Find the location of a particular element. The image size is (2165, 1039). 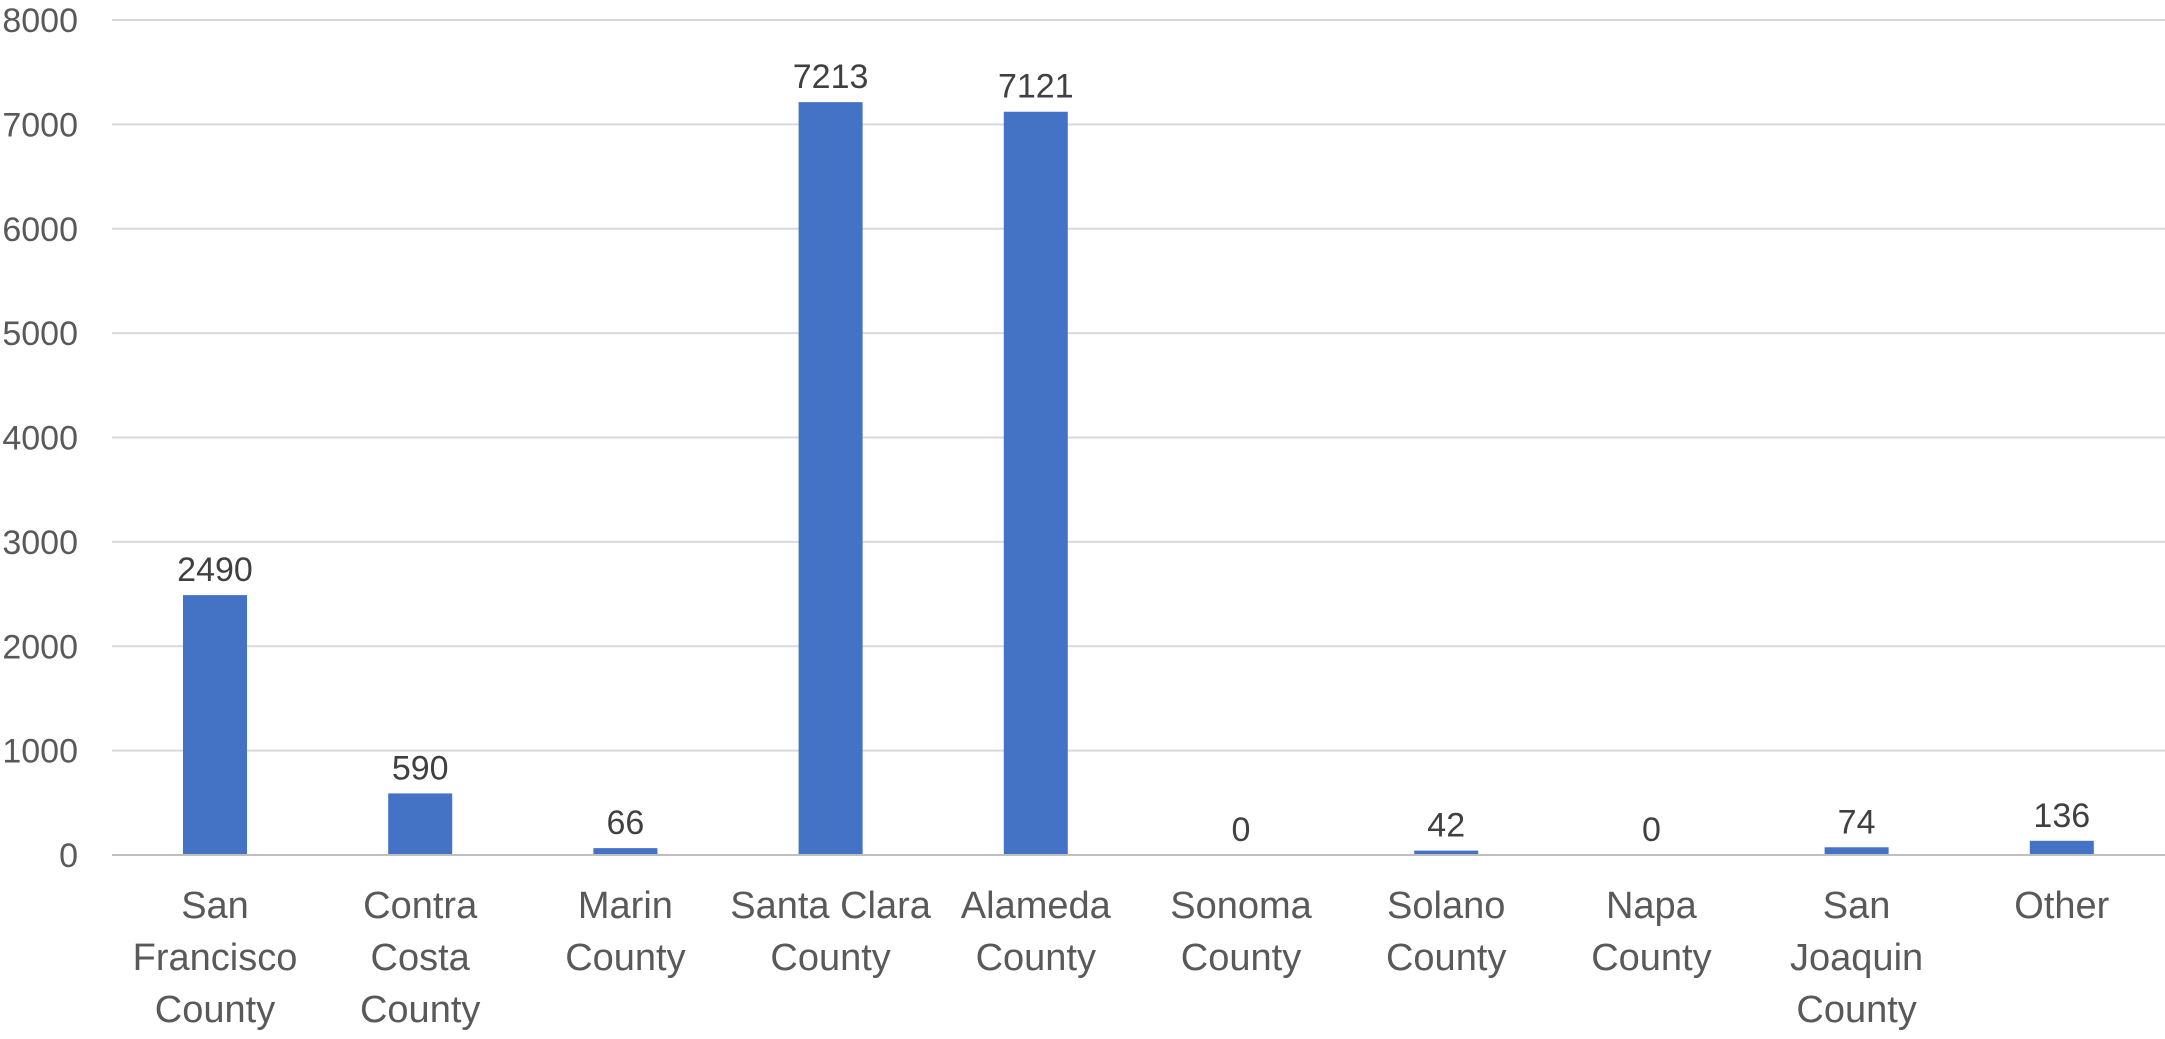

y-tick-label: 5000 is located at coordinates (40, 334).